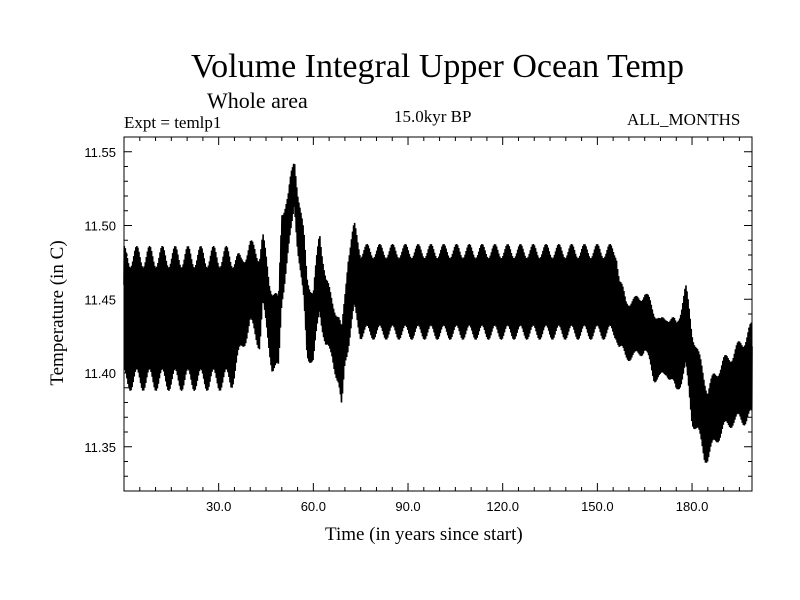 This screenshot has width=800, height=600. Describe the element at coordinates (407, 506) in the screenshot. I see `x-tick-label: 90.0` at that location.